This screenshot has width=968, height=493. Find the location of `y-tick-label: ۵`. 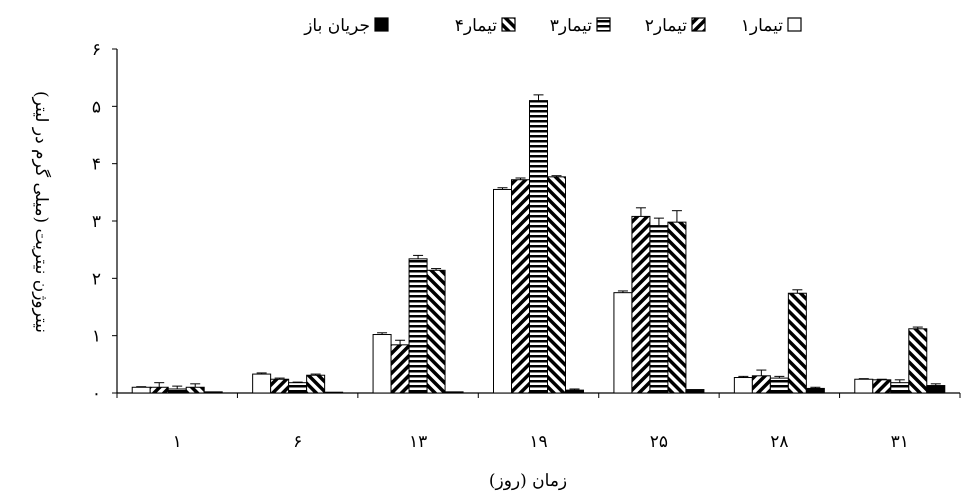

y-tick-label: ۵ is located at coordinates (96, 107).